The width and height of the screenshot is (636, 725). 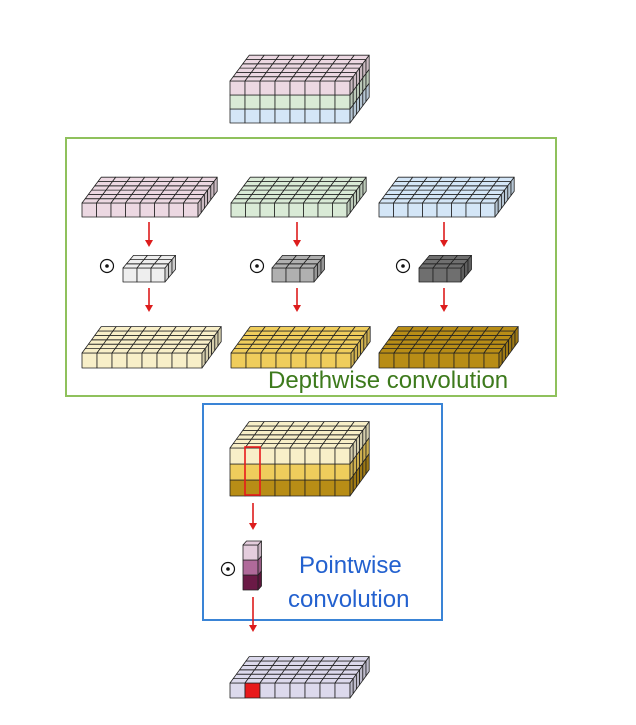 What do you see at coordinates (252, 471) in the screenshot?
I see `selected-column-highlight` at bounding box center [252, 471].